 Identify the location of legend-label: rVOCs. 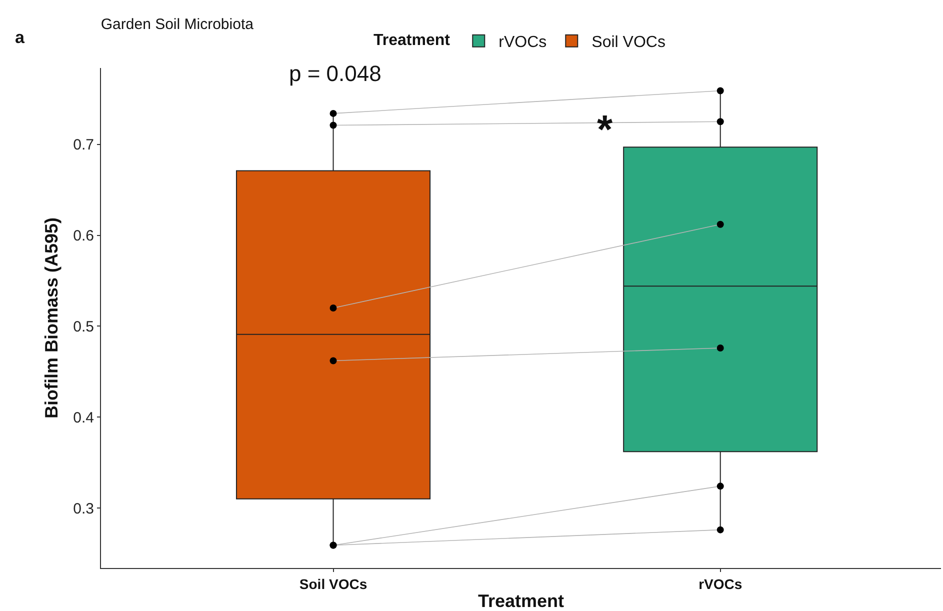
(522, 43).